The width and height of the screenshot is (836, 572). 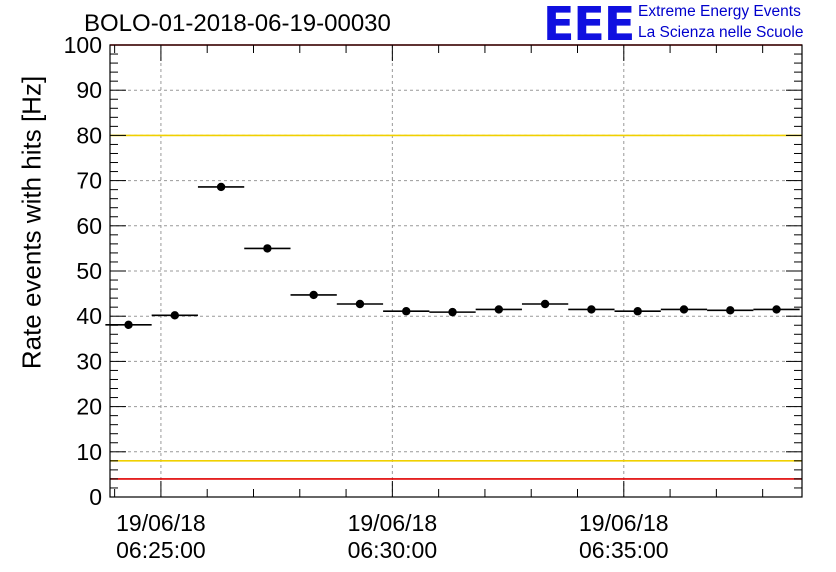 What do you see at coordinates (89, 226) in the screenshot?
I see `y-tick-label: 60` at bounding box center [89, 226].